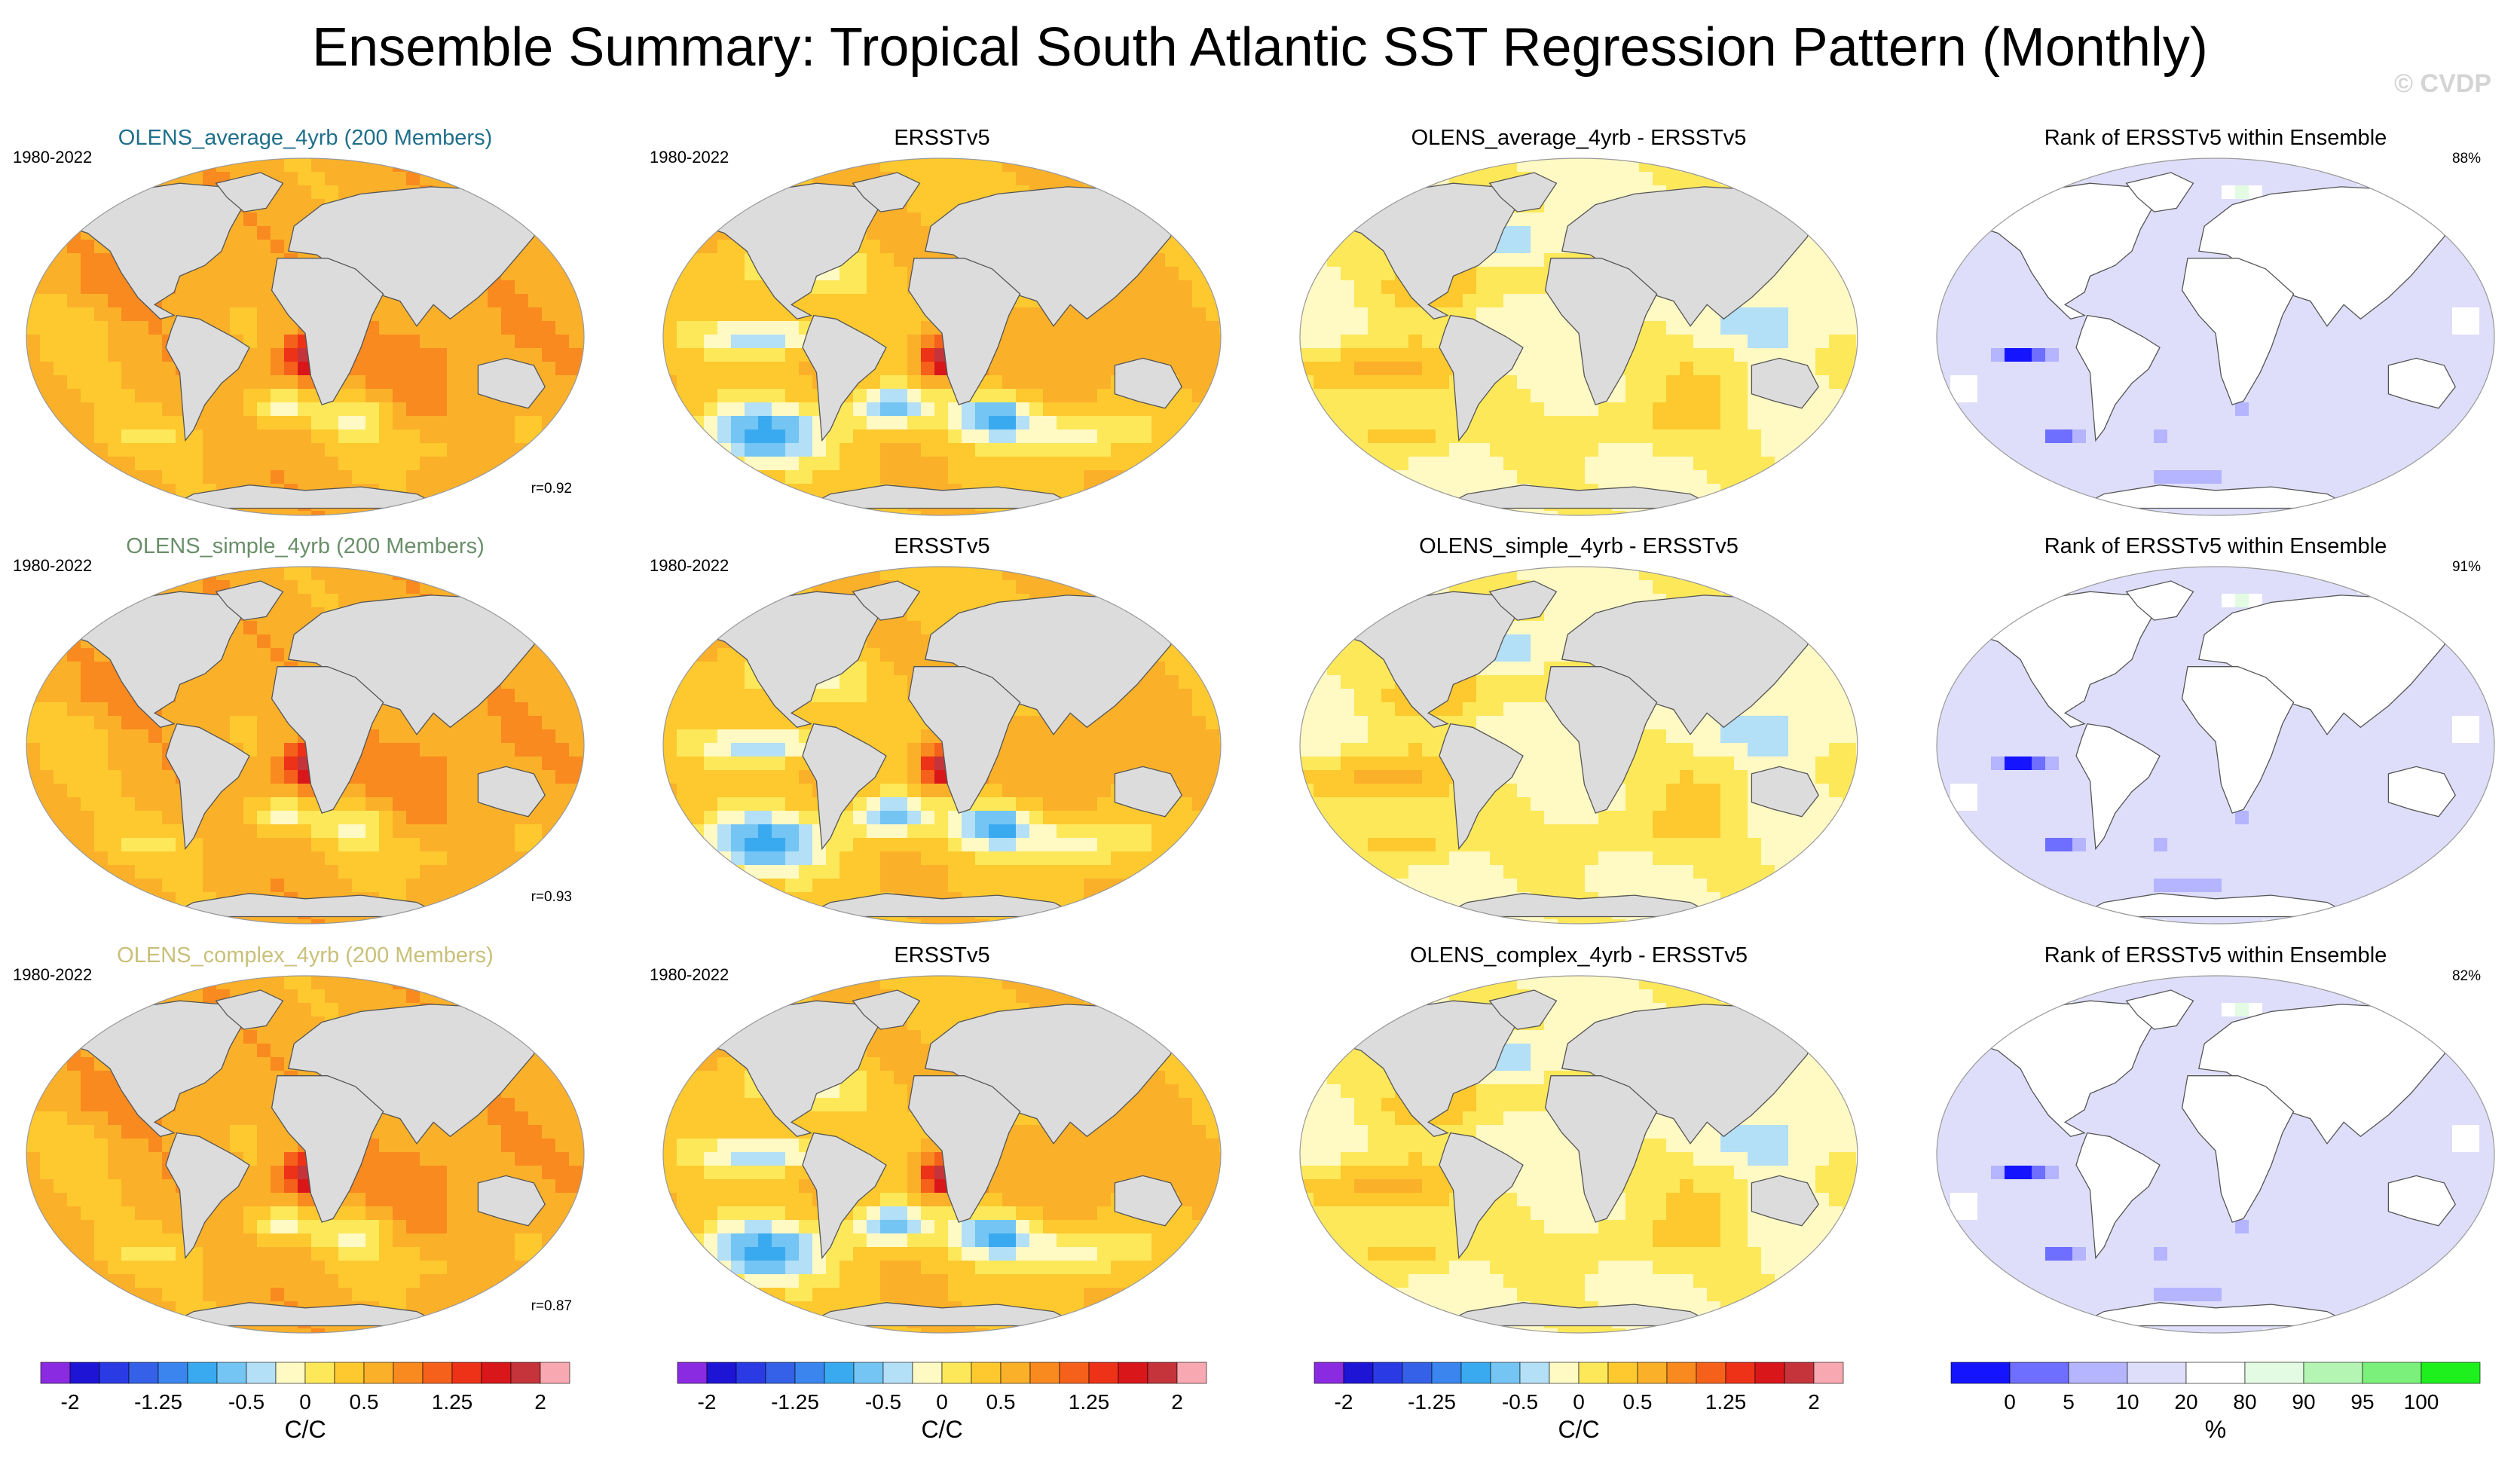 This screenshot has width=2520, height=1458. I want to click on colorbar-tick-label: 95, so click(2362, 1402).